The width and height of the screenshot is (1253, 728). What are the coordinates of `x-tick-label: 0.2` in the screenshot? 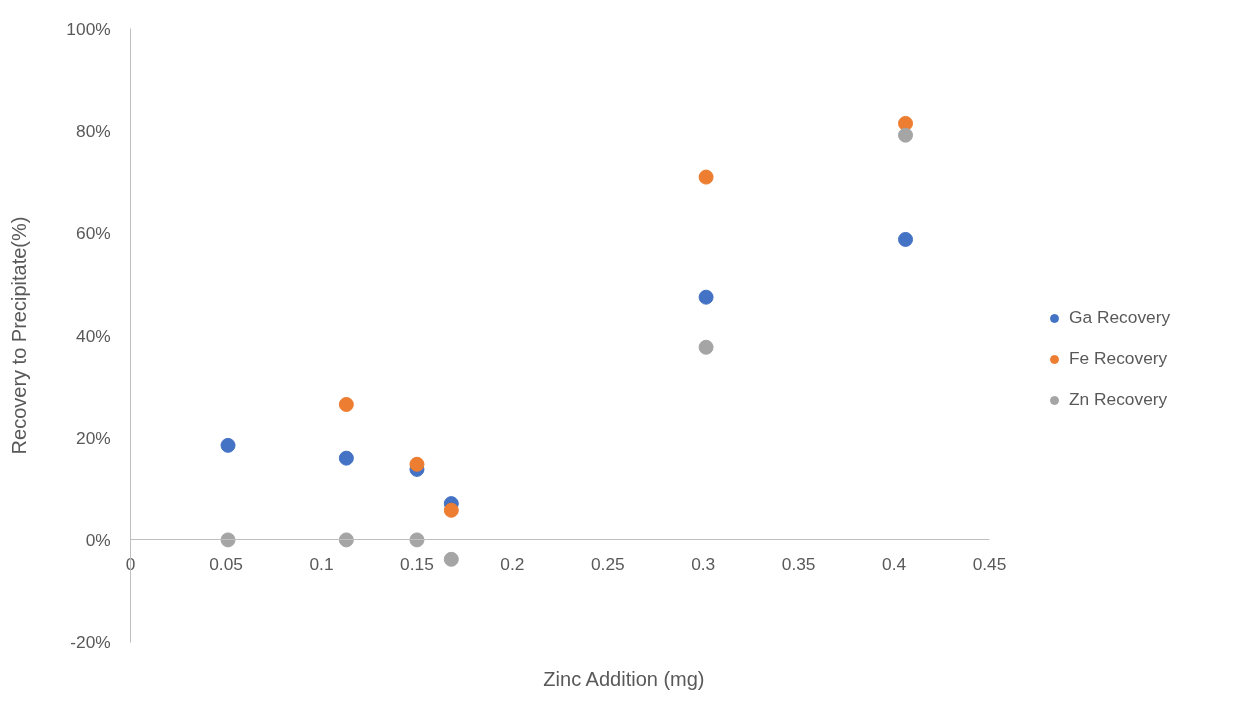 It's located at (512, 563).